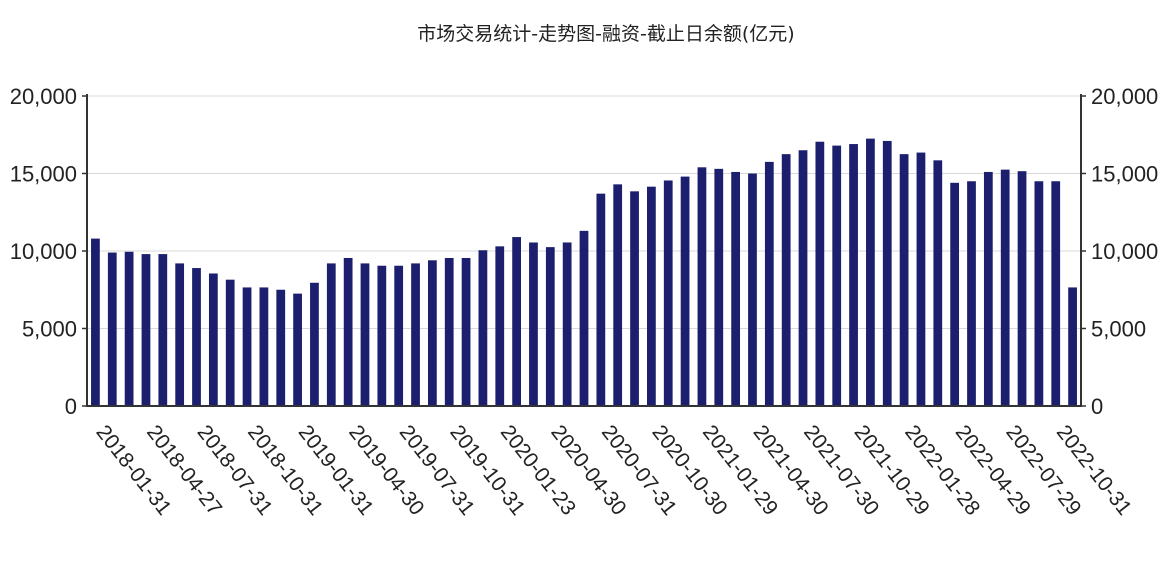  I want to click on right-y-tick-label: 15,000, so click(1124, 174).